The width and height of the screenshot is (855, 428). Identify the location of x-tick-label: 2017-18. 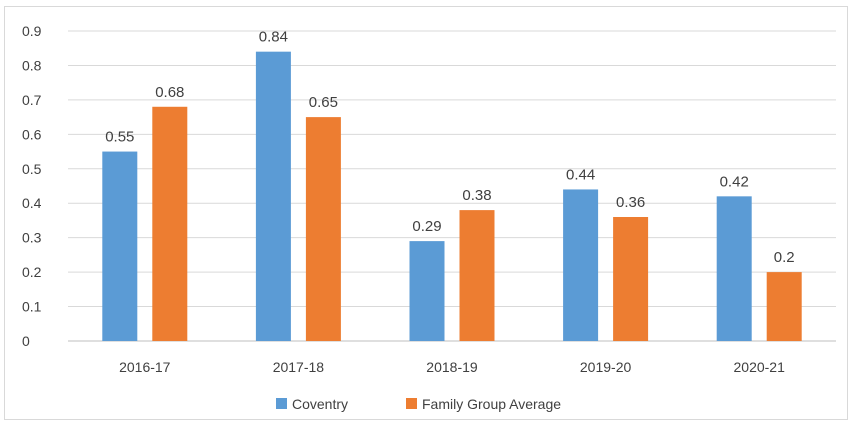
(299, 367).